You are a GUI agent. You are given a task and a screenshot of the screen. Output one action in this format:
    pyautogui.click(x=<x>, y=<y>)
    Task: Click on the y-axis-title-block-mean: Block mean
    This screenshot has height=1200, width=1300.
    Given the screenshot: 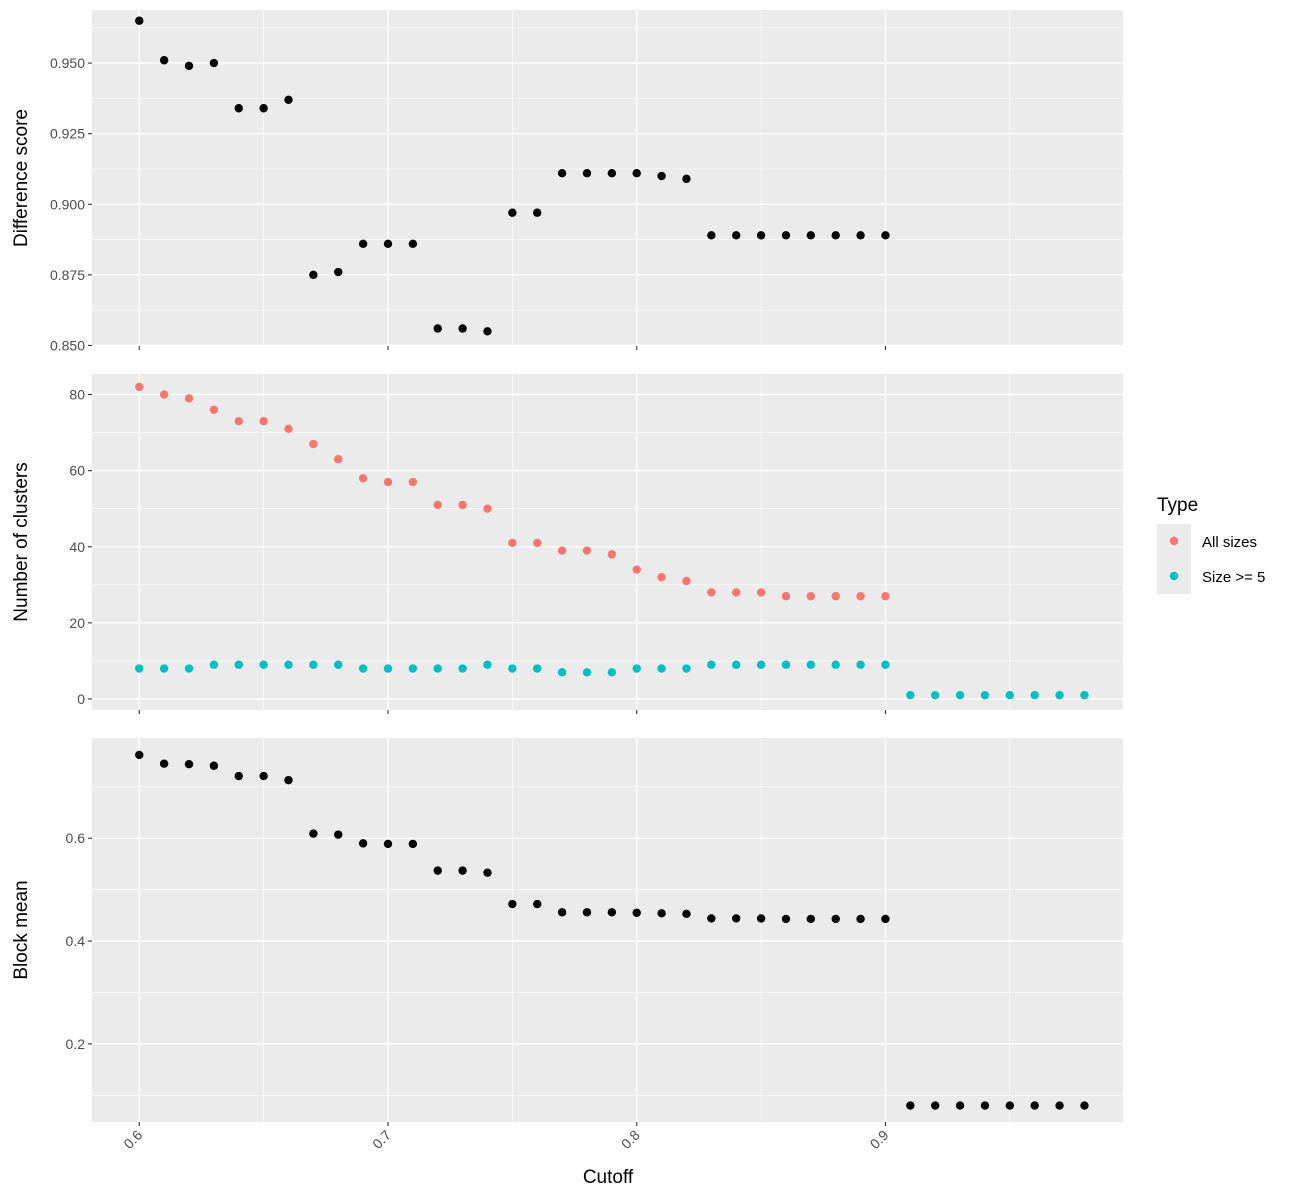 What is the action you would take?
    pyautogui.click(x=21, y=929)
    